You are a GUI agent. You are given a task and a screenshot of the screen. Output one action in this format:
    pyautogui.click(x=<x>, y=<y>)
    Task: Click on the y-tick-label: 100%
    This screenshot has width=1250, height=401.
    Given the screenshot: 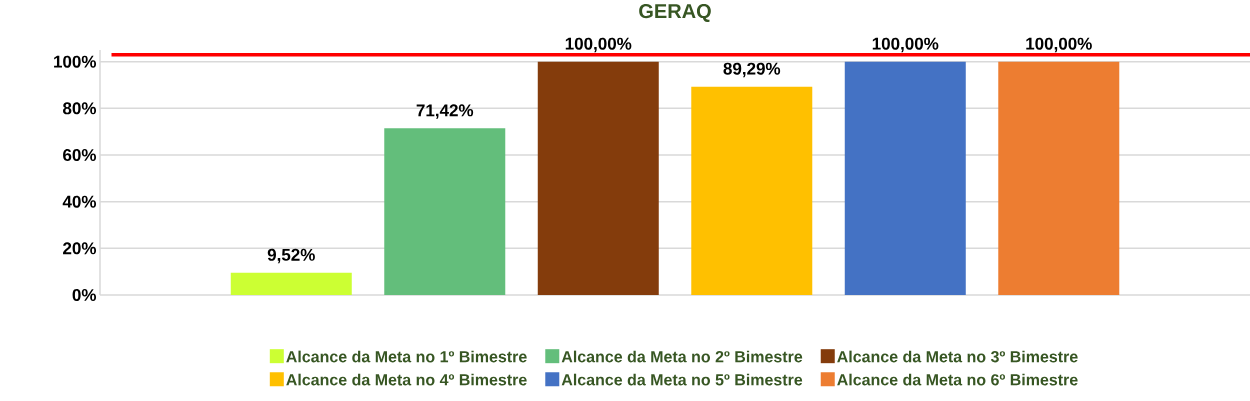 What is the action you would take?
    pyautogui.click(x=75, y=61)
    